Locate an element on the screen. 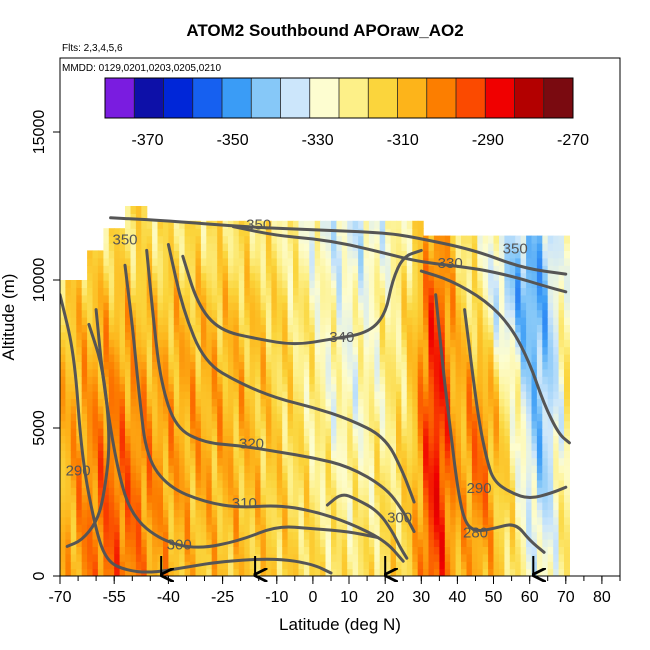  colorbar-segment is located at coordinates (500, 98).